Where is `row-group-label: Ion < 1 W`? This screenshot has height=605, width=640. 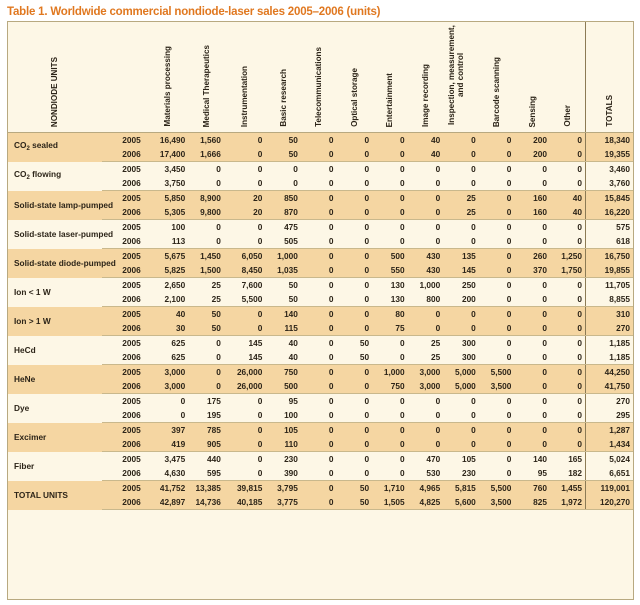 row-group-label: Ion < 1 W is located at coordinates (55, 292).